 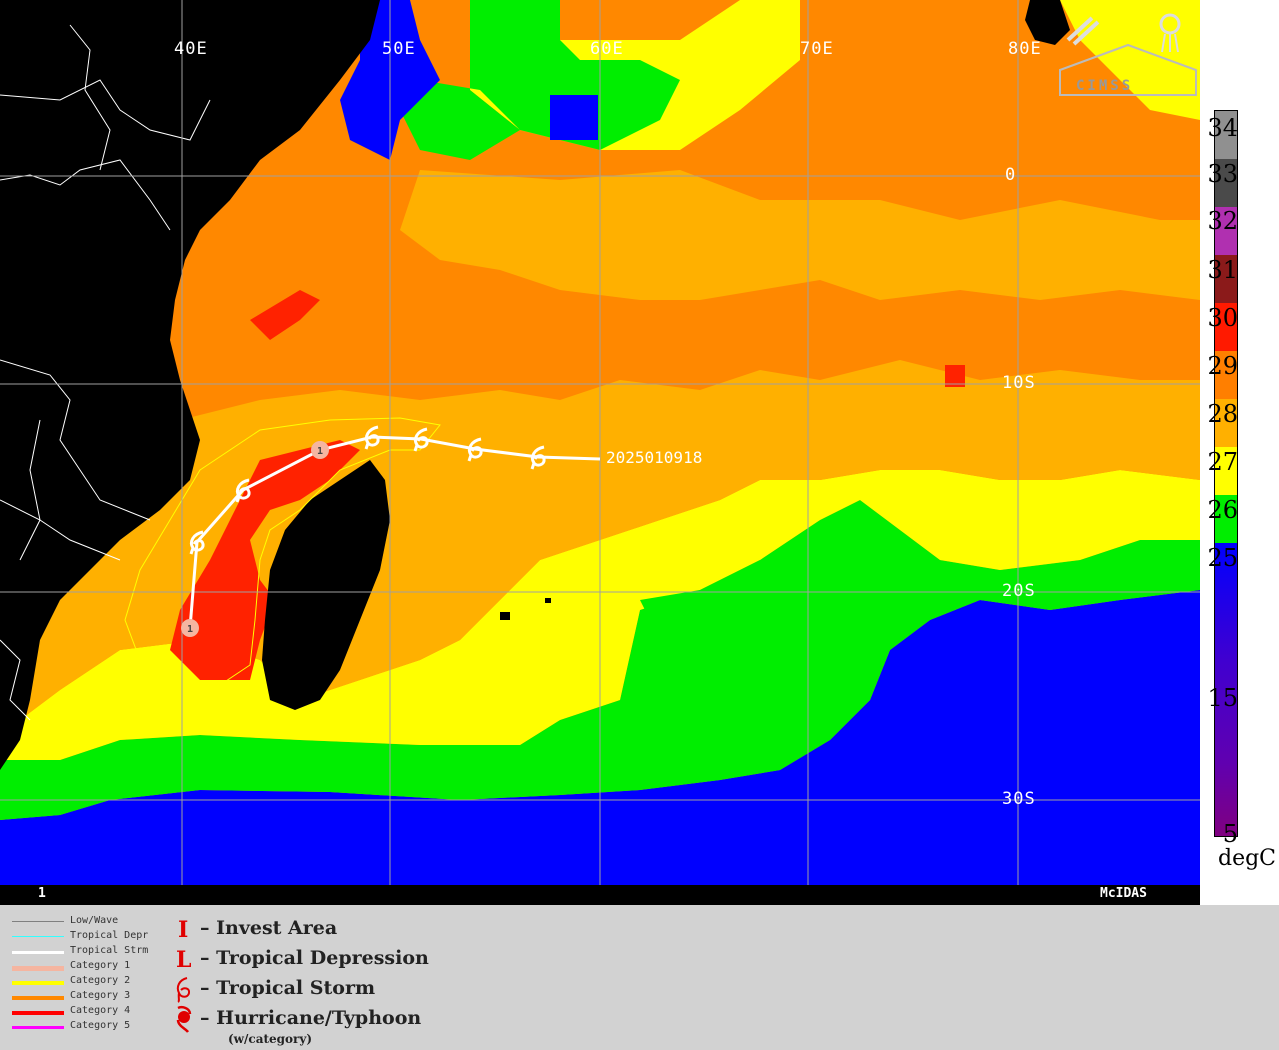 I want to click on legend-symbol-tropical-depression: L – Tropical Depression, so click(x=300, y=959).